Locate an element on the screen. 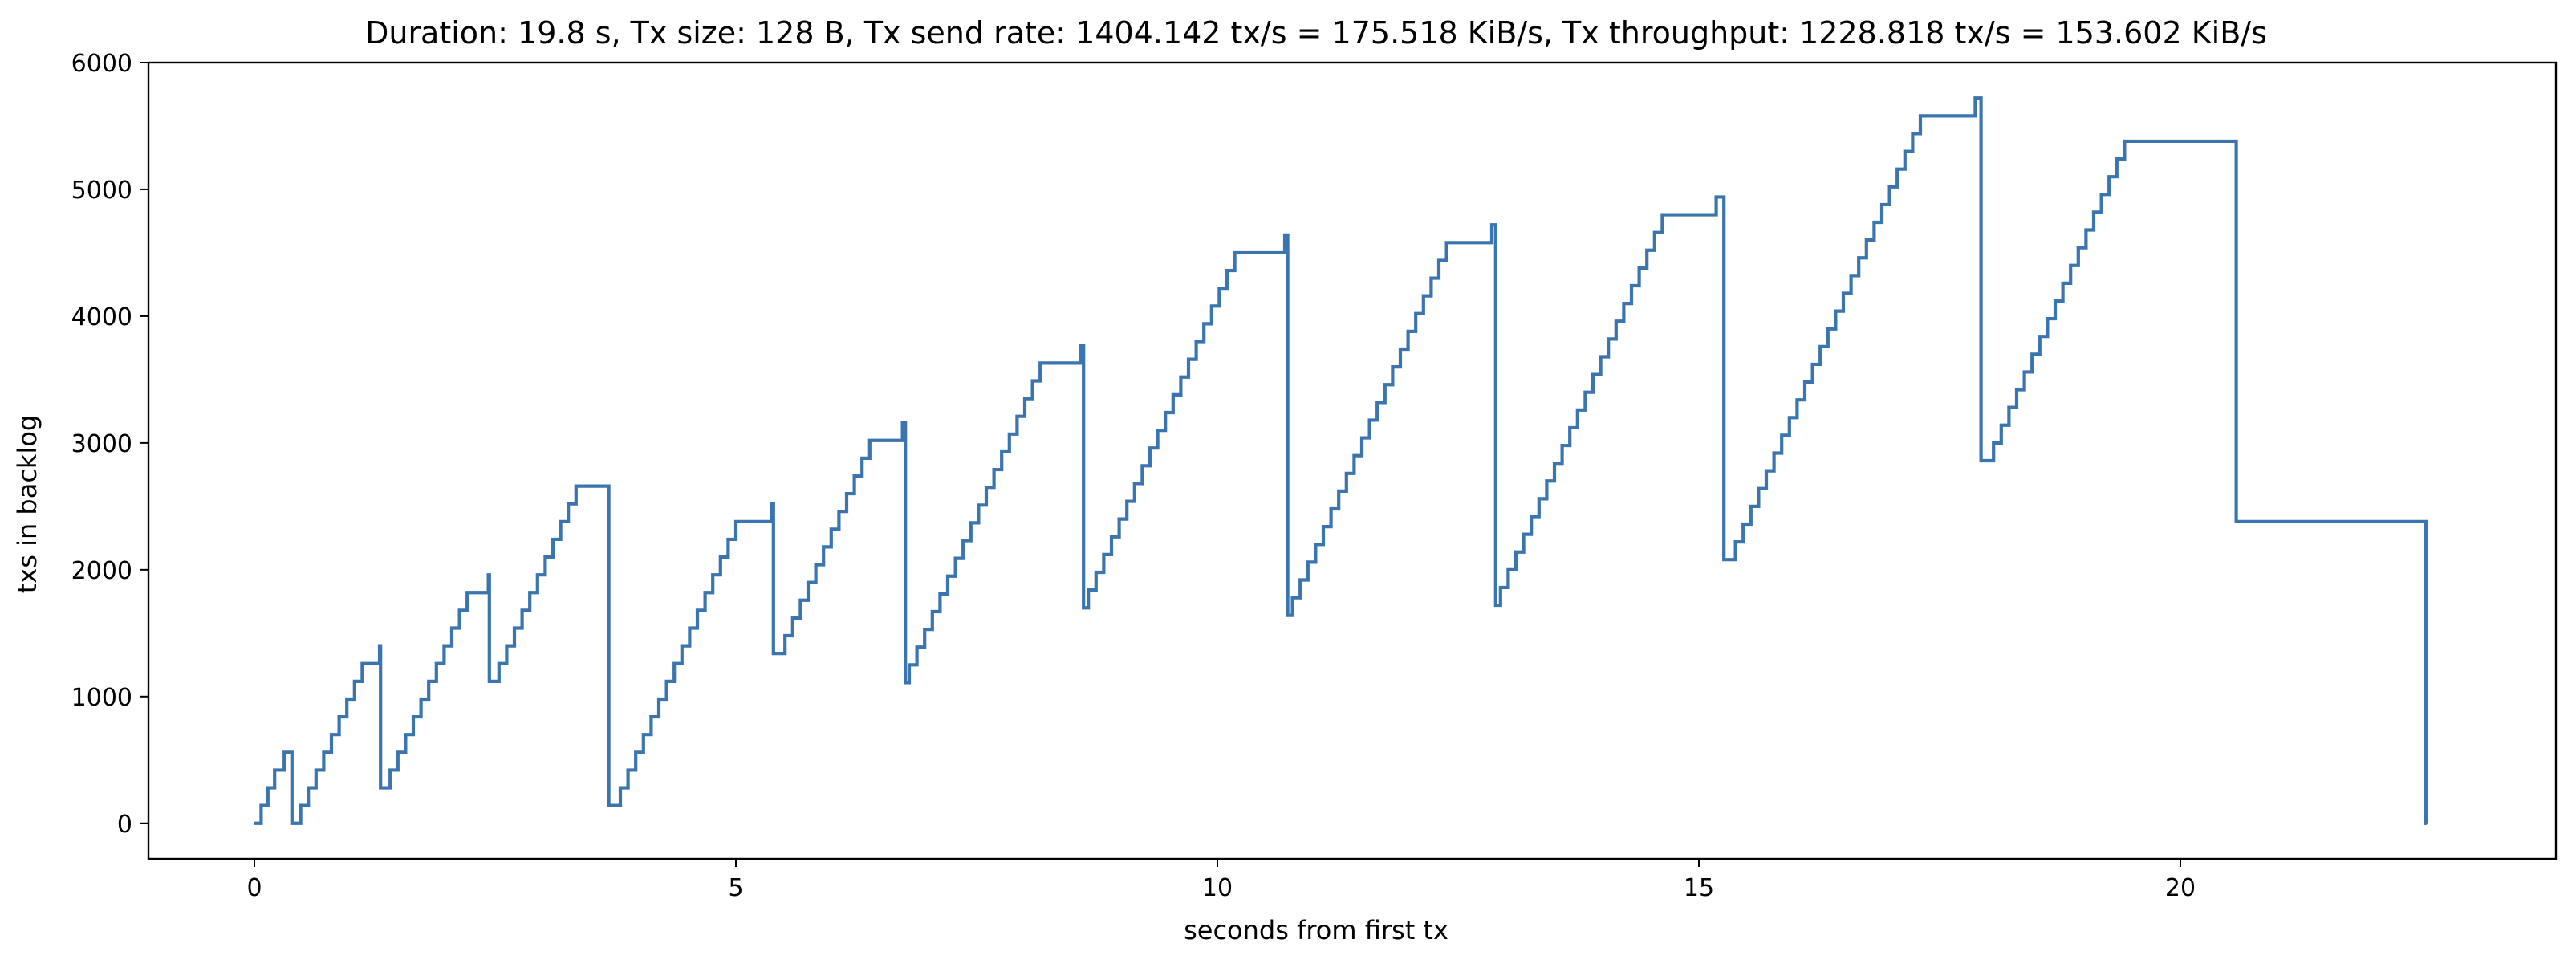 The width and height of the screenshot is (2576, 968). x-tick-label-15: 15 is located at coordinates (1699, 888).